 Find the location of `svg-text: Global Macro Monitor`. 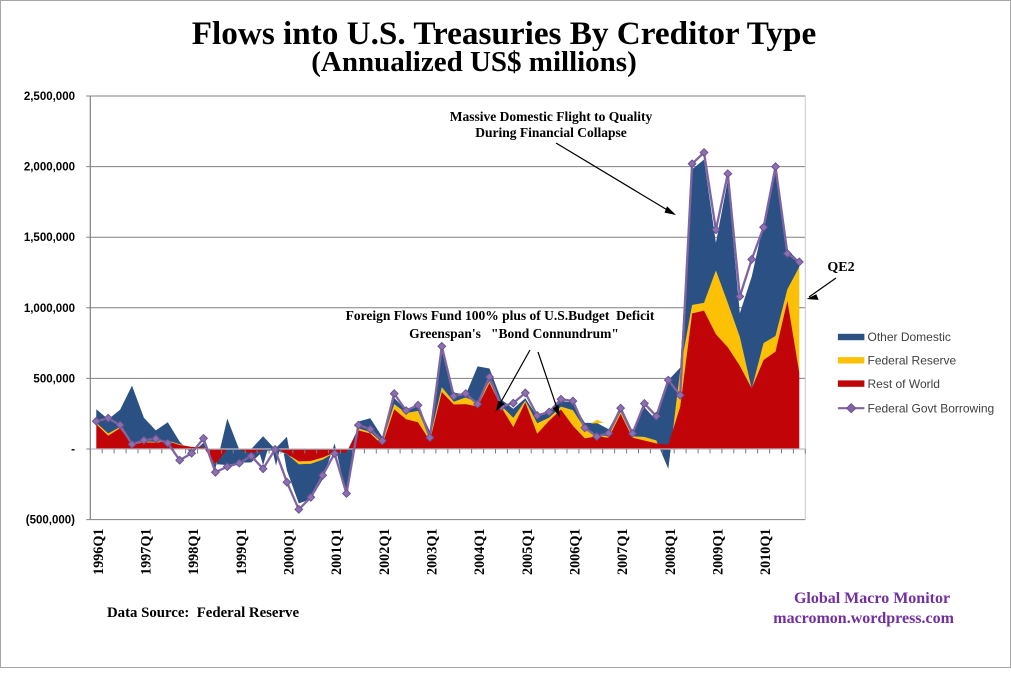

svg-text: Global Macro Monitor is located at coordinates (872, 598).